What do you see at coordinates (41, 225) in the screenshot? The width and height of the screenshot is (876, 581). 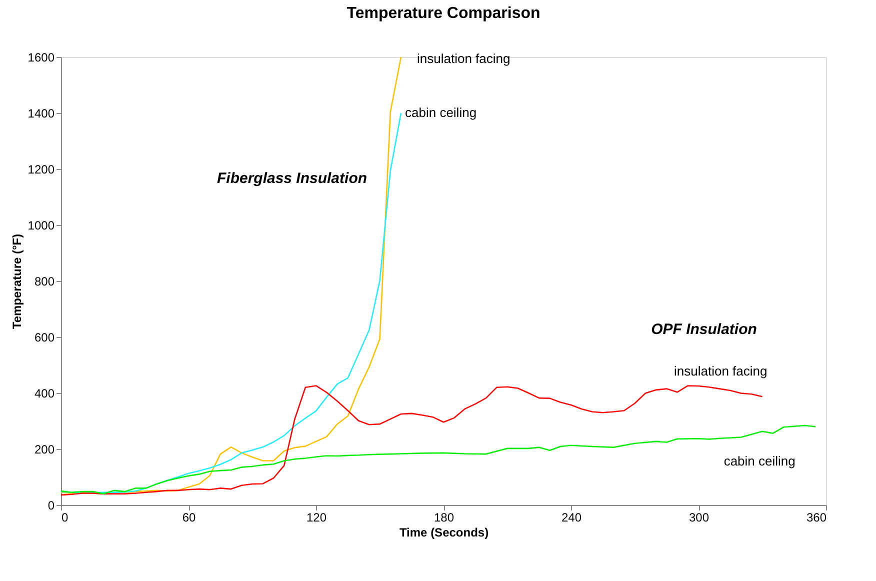 I see `y-tick-label: 1000` at bounding box center [41, 225].